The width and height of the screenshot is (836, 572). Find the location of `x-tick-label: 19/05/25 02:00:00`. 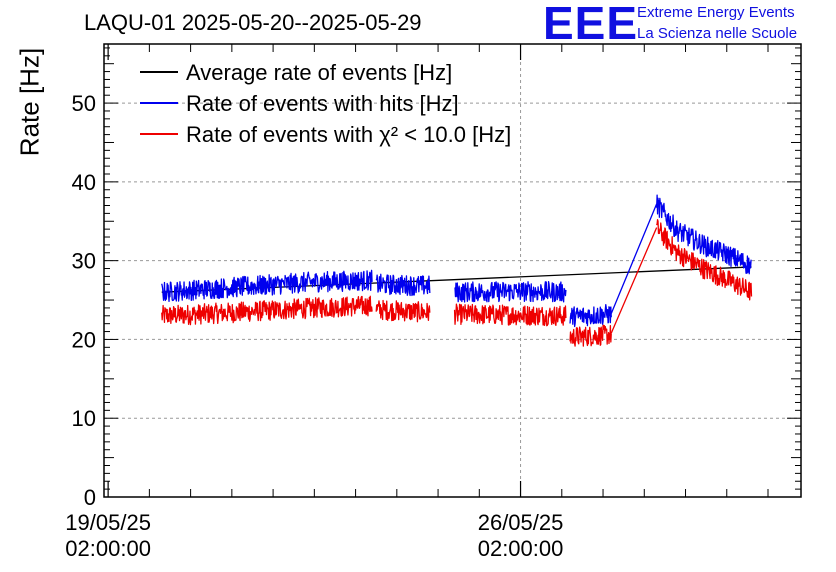

x-tick-label: 19/05/25 02:00:00 is located at coordinates (108, 536).